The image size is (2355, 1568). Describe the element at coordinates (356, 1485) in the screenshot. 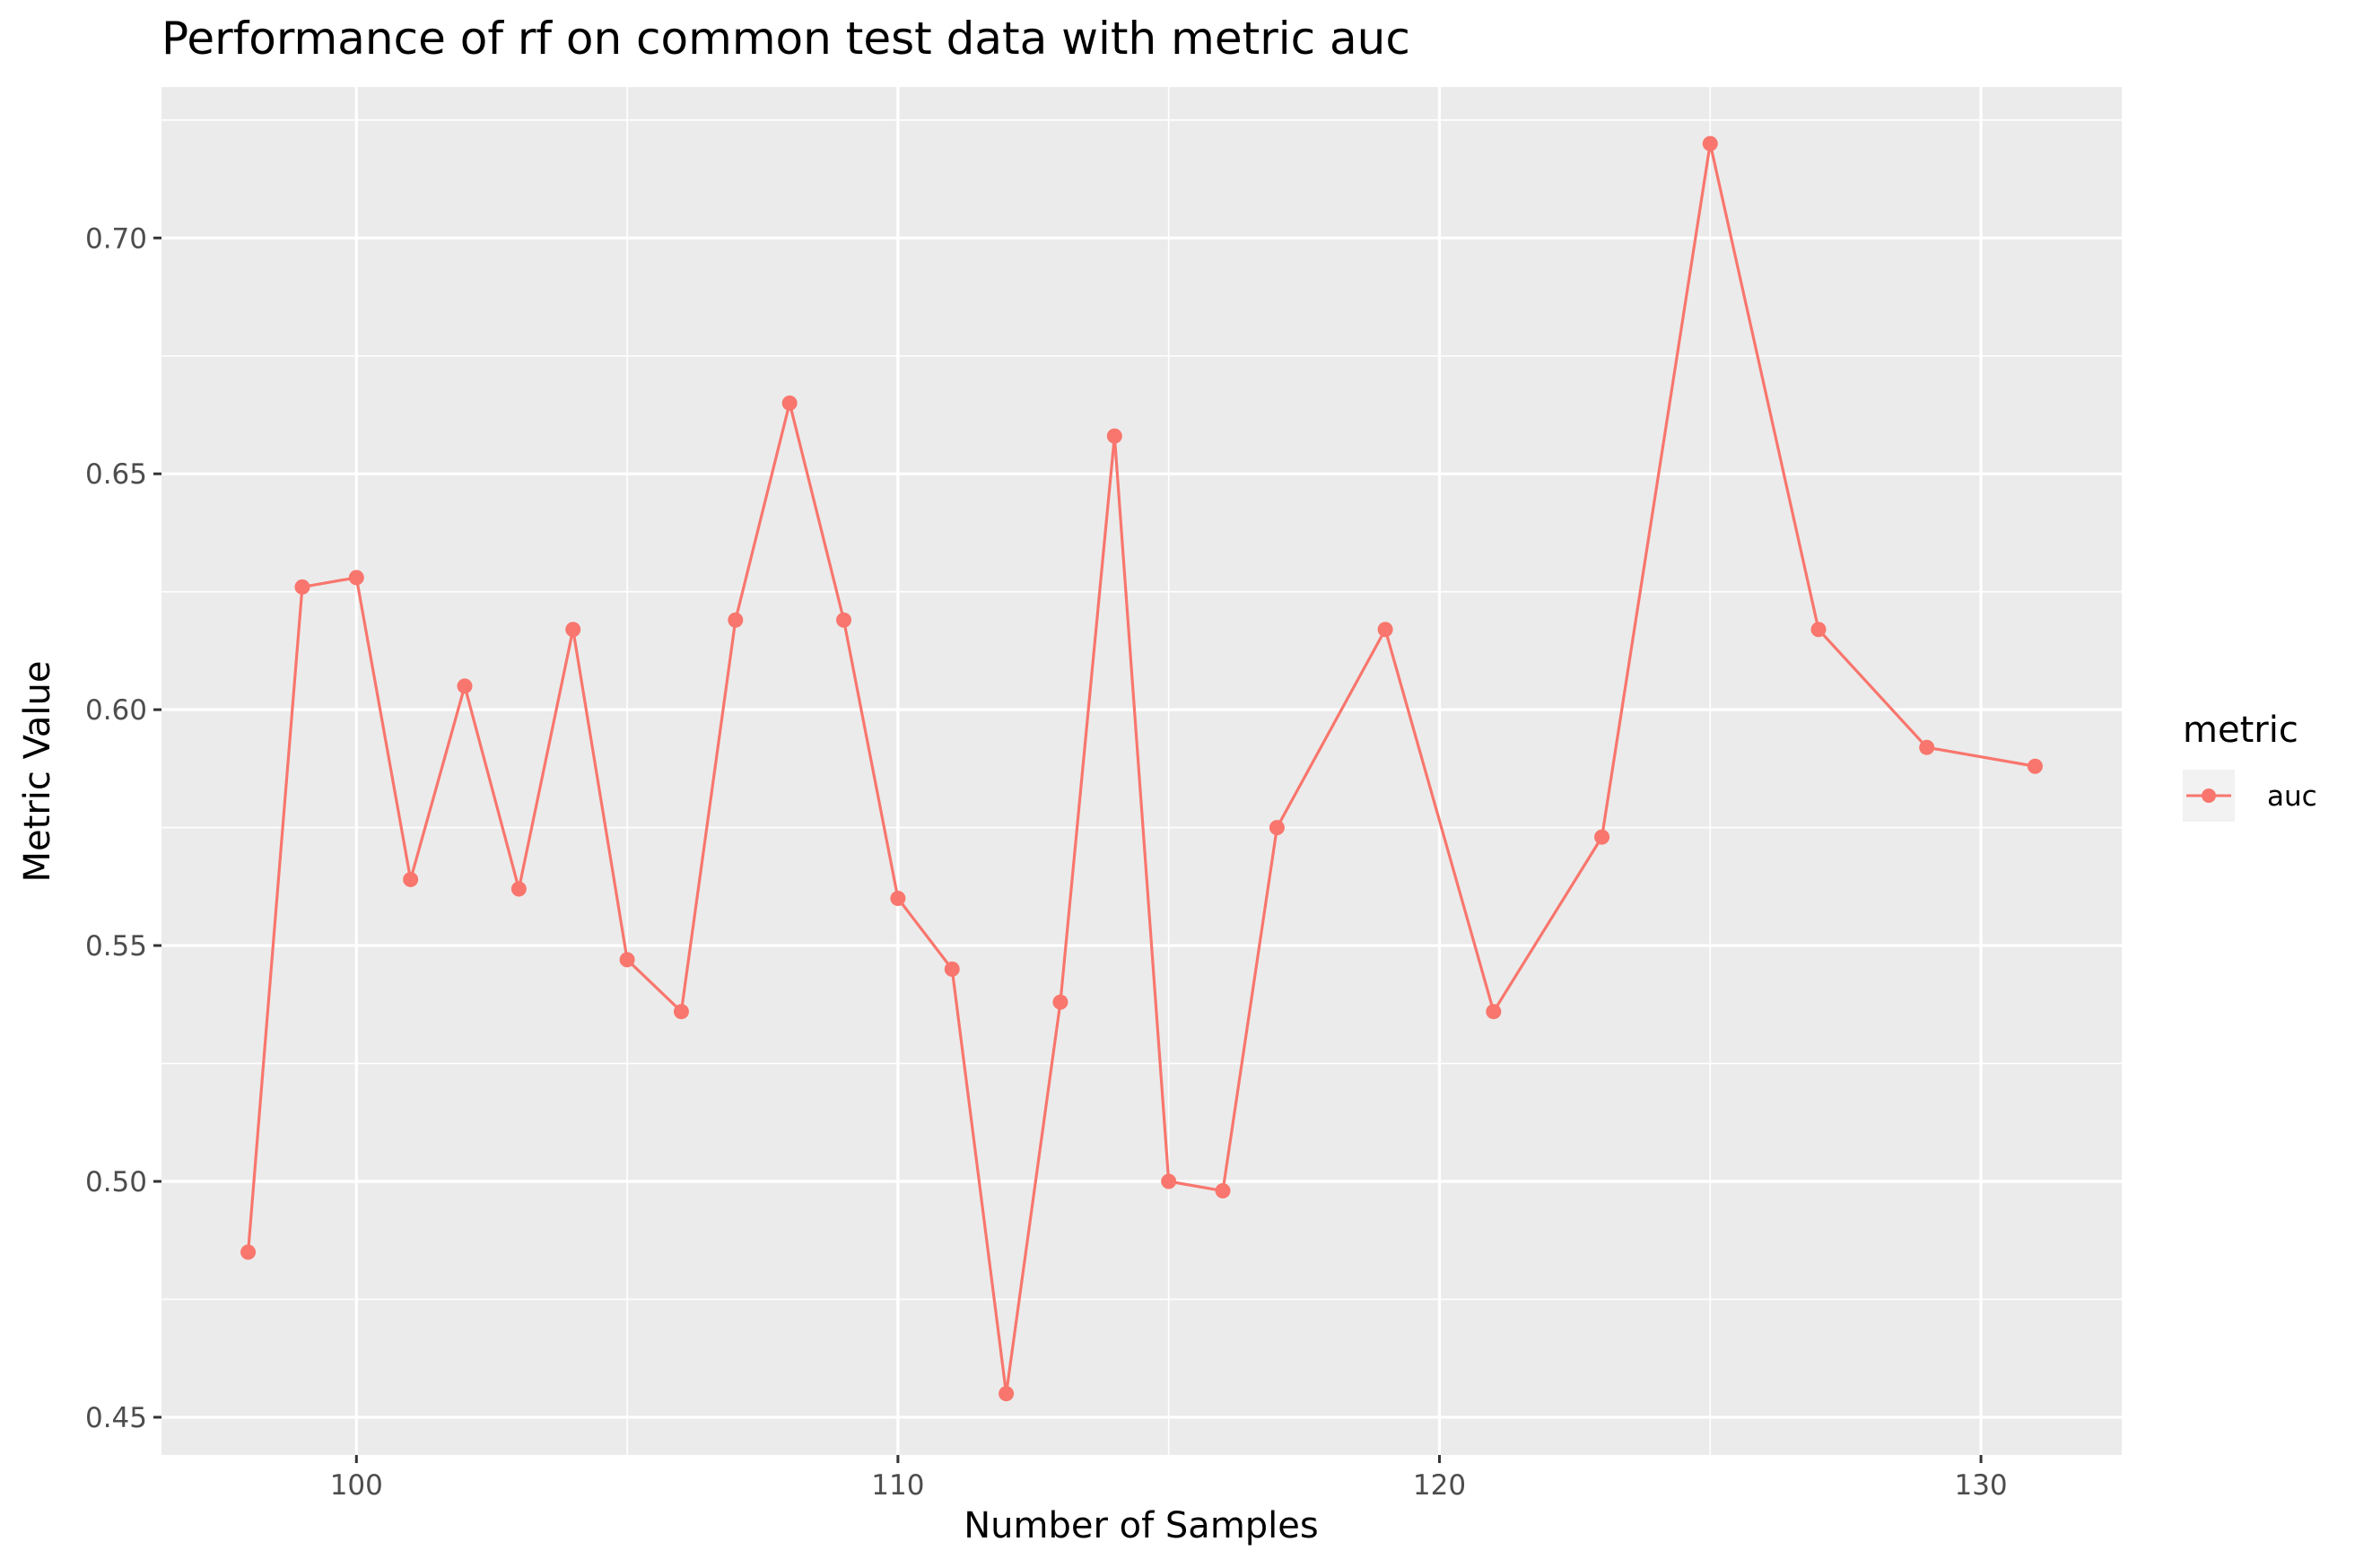

I see `x-tick-label: 100` at that location.